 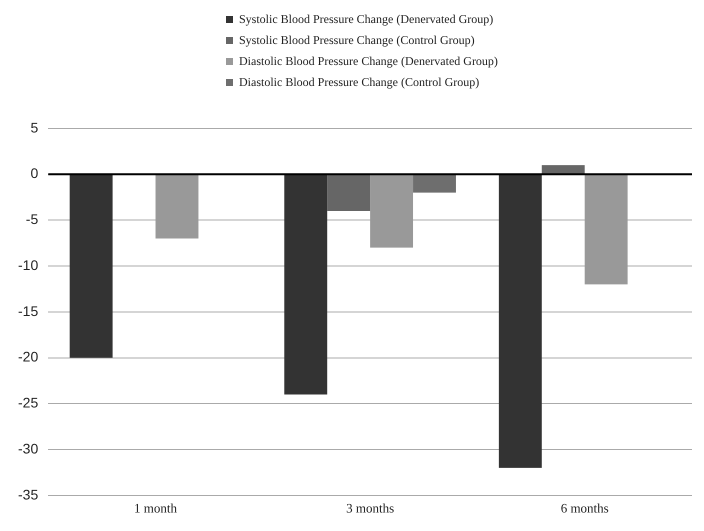 What do you see at coordinates (357, 40) in the screenshot?
I see `legend-label: Systolic Blood Pressure Change (Control Group)` at bounding box center [357, 40].